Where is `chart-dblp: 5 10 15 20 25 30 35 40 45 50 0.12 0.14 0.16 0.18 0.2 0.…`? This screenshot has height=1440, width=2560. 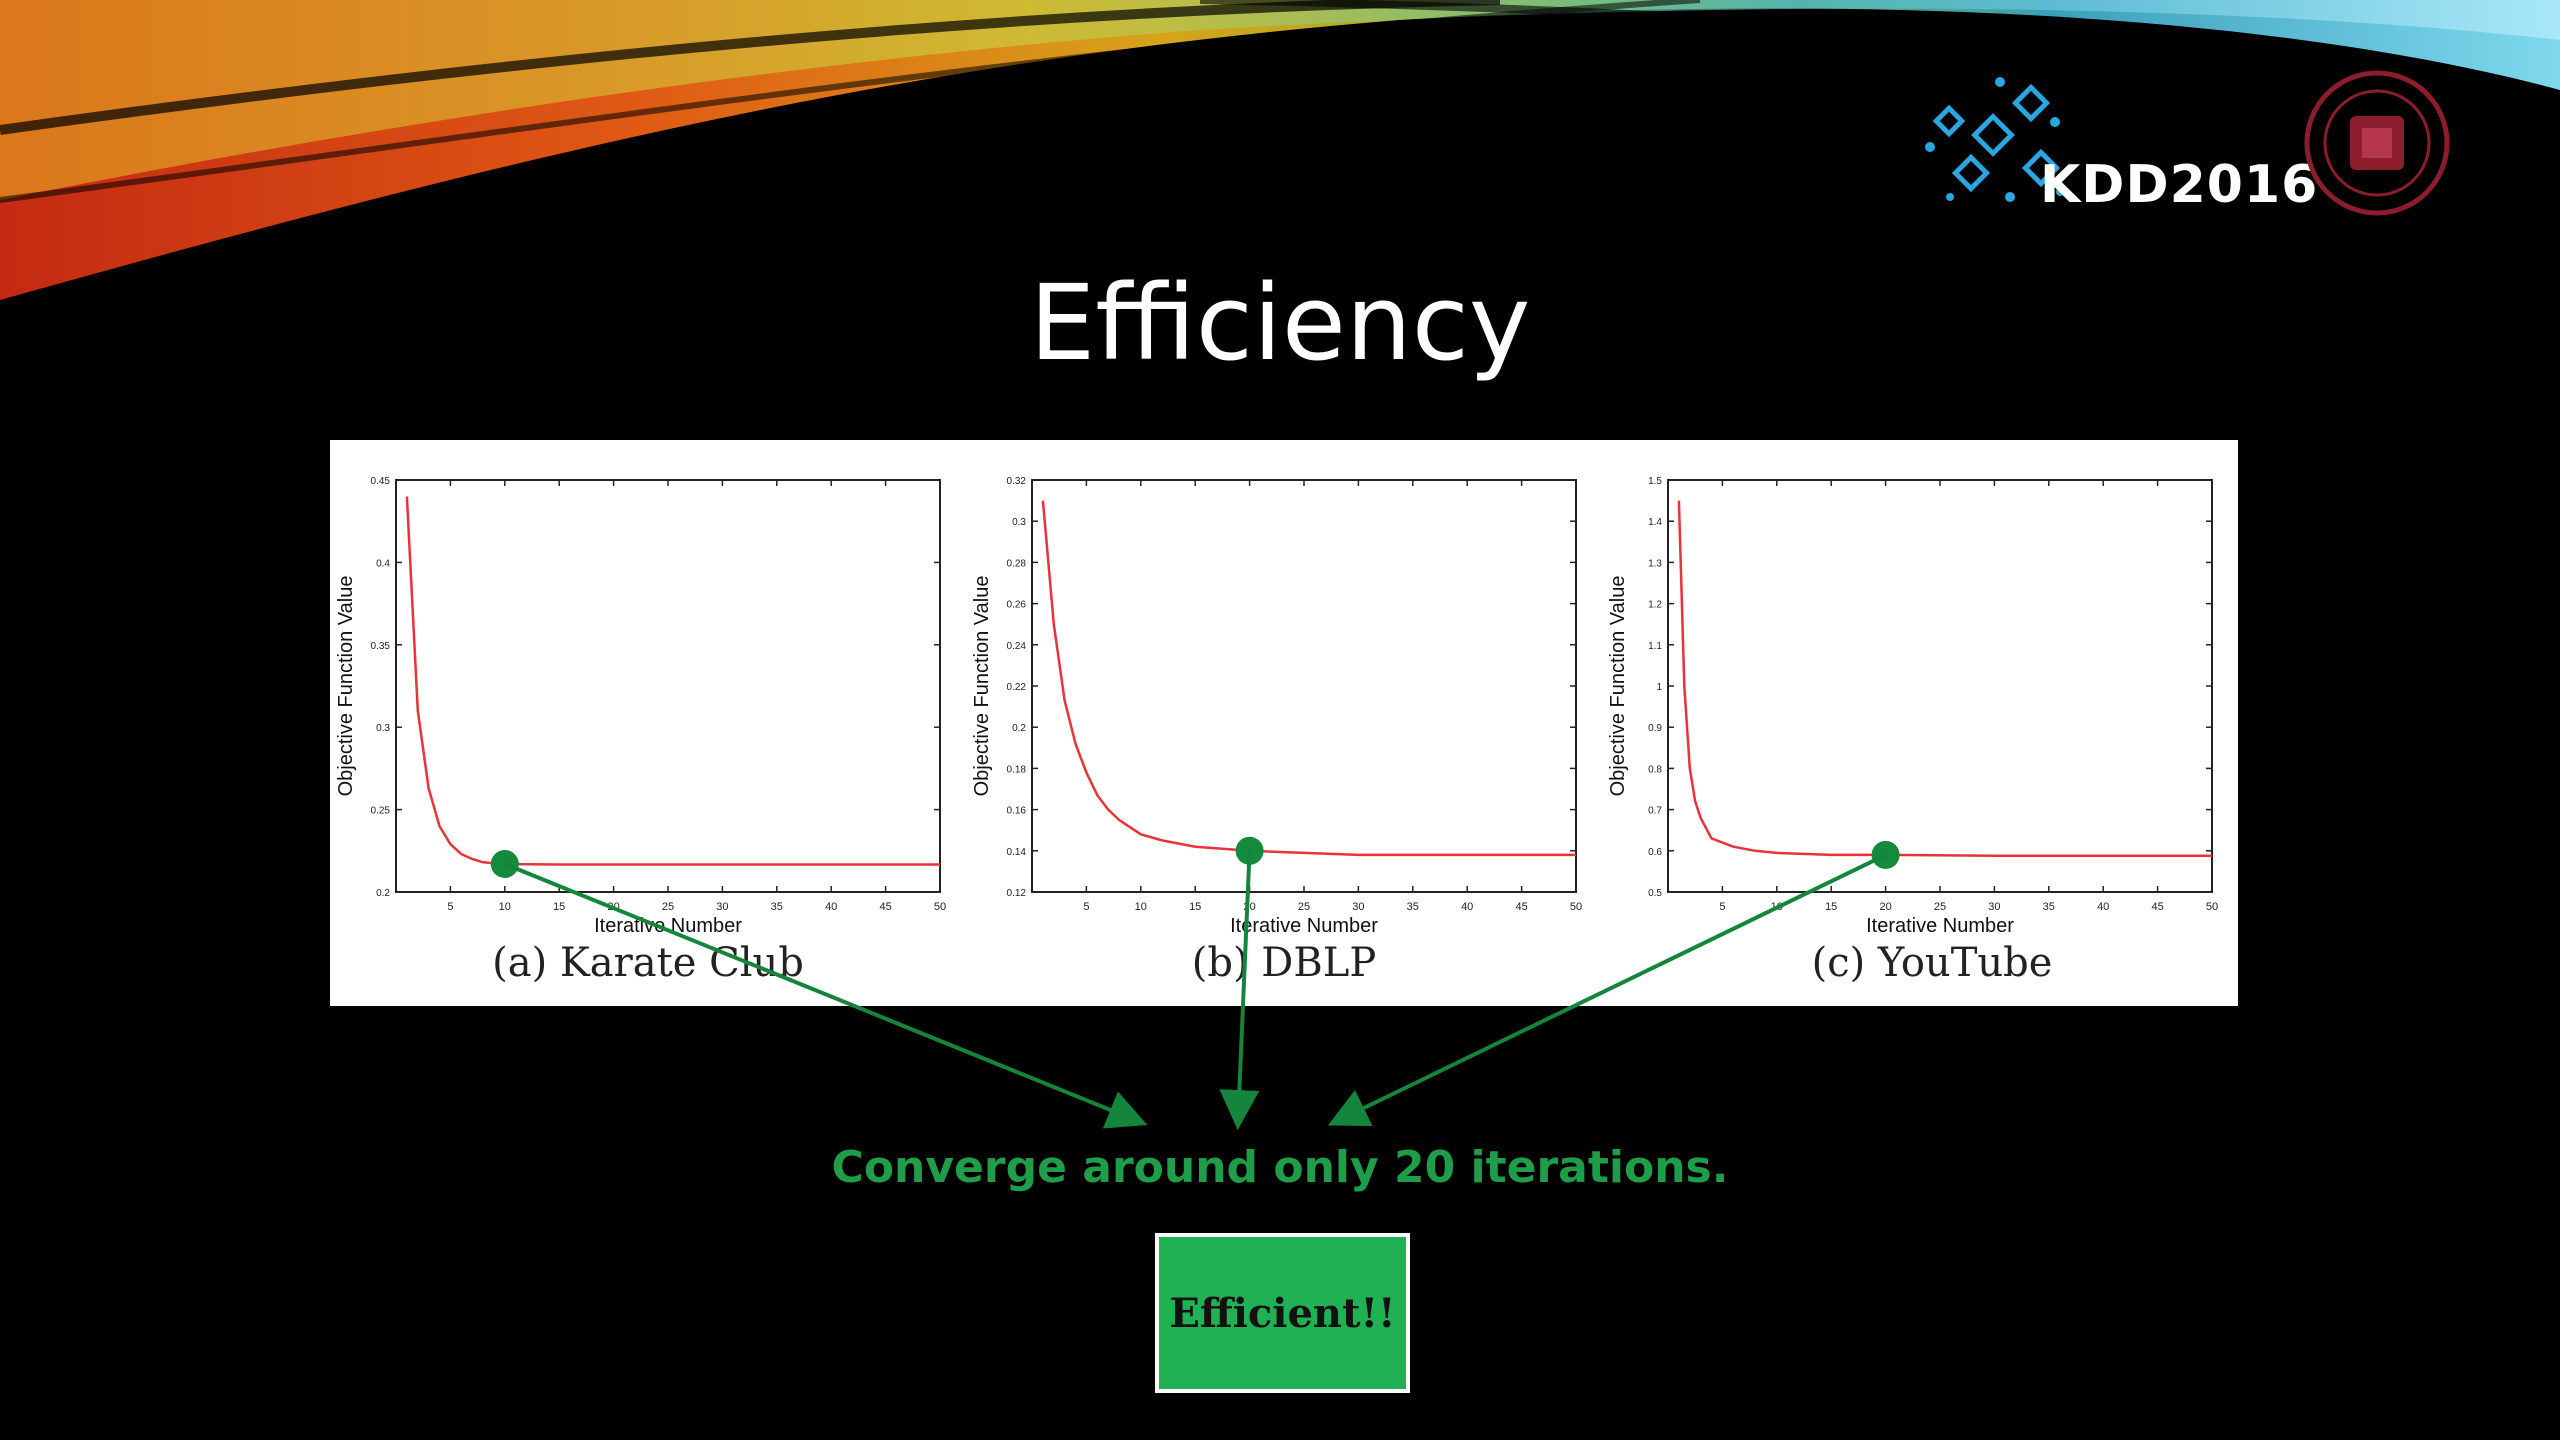 chart-dblp: 5 10 15 20 25 30 35 40 45 50 0.12 0.14 0.16 0.18 0.2 0.… is located at coordinates (1276, 706).